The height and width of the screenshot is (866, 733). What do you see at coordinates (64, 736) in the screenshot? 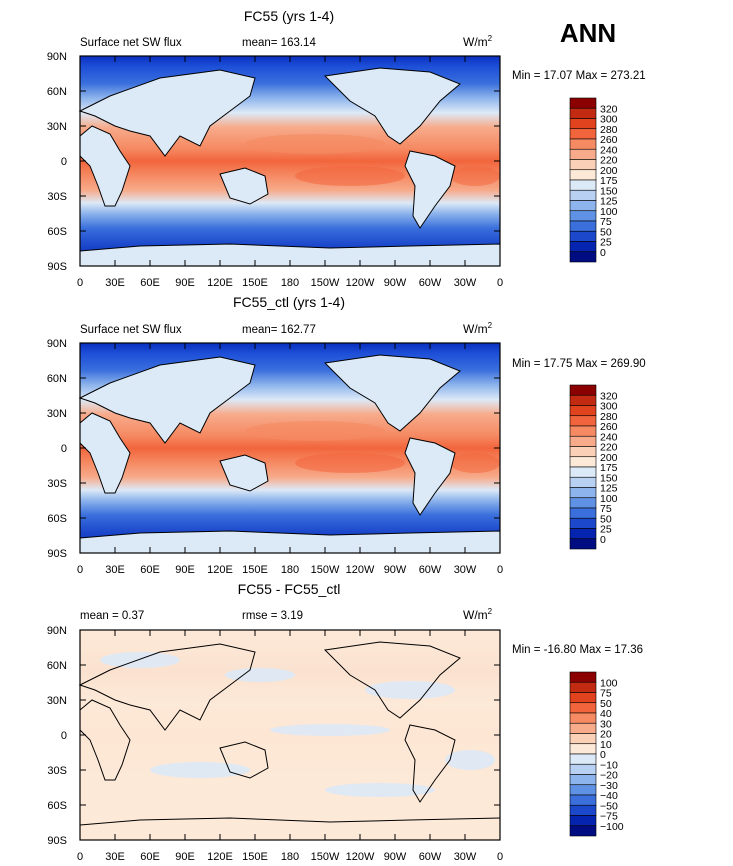
I see `y-tick-label: 0` at bounding box center [64, 736].